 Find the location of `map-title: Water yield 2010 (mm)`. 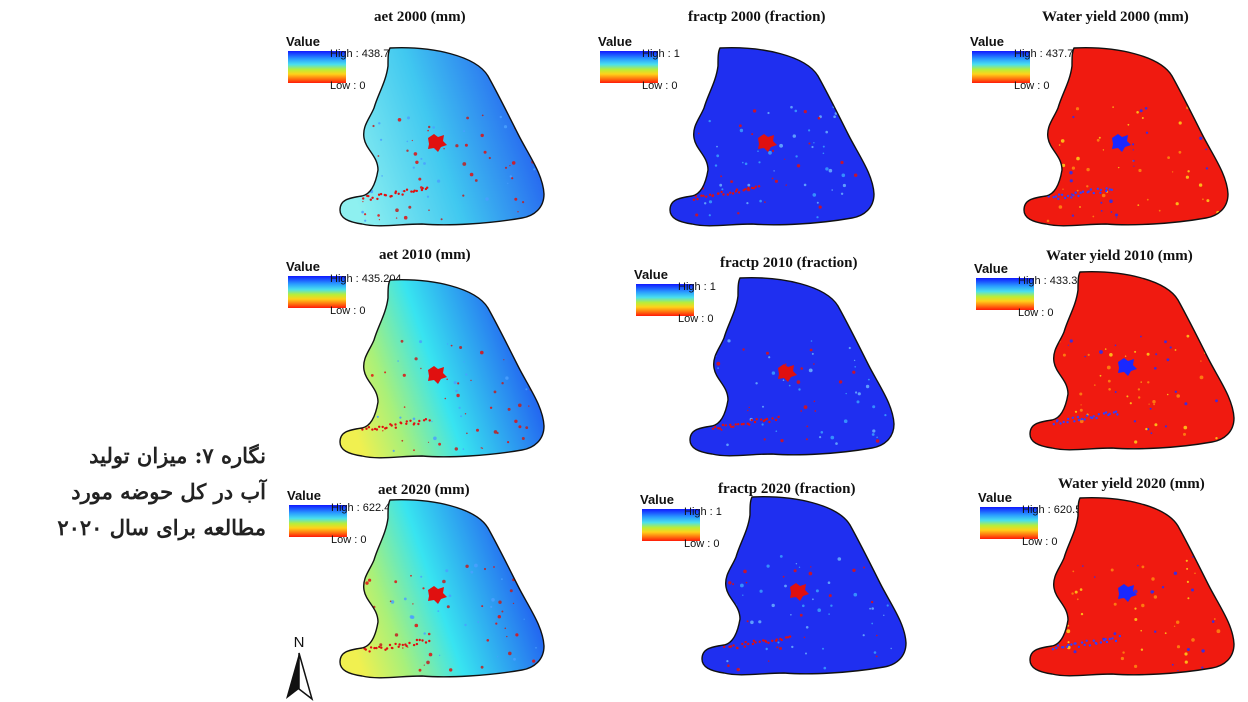

map-title: Water yield 2010 (mm) is located at coordinates (1119, 256).